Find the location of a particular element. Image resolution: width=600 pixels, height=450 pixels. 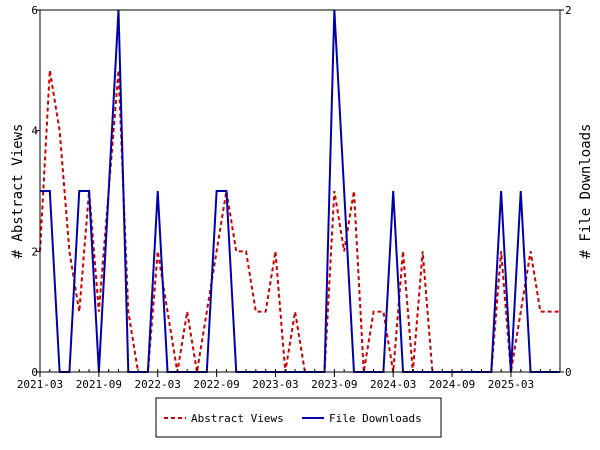

legend-box is located at coordinates (298, 417).